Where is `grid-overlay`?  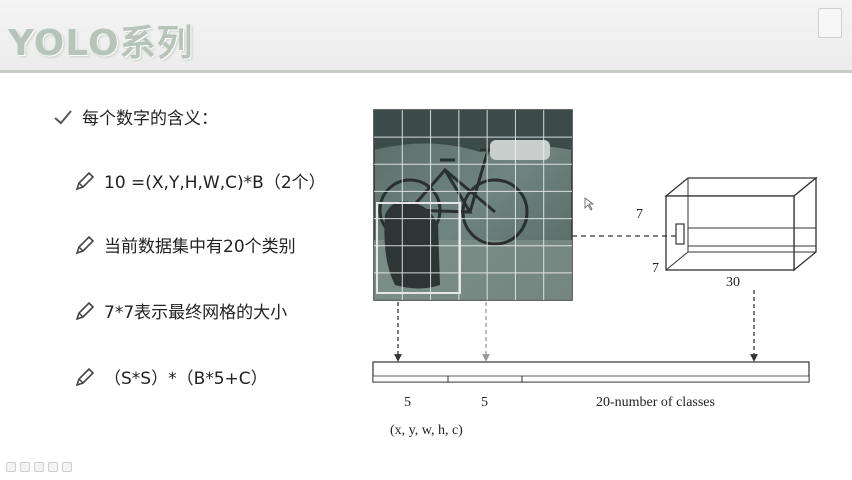 grid-overlay is located at coordinates (473, 205).